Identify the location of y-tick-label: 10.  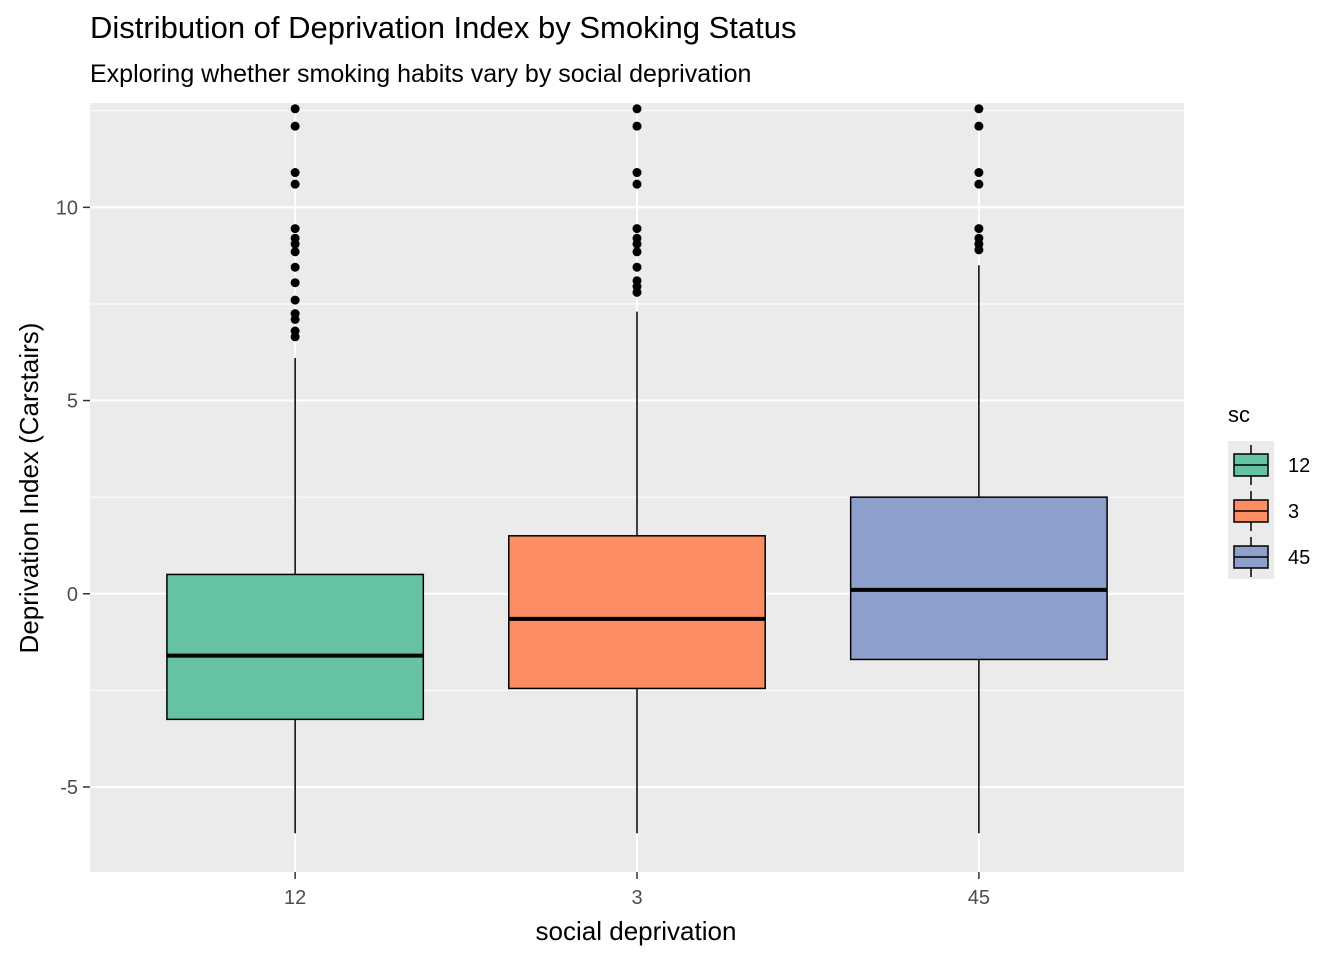
(67, 208).